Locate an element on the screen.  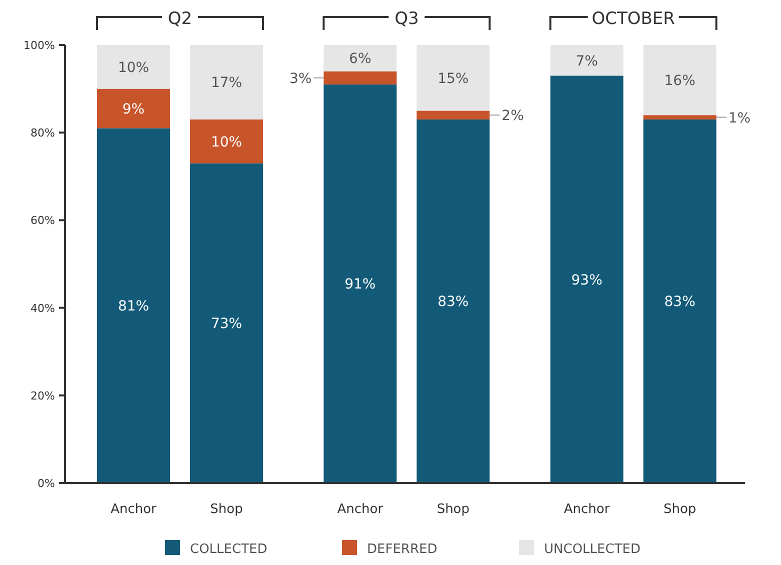
y-tick-label: 60% is located at coordinates (42, 221).